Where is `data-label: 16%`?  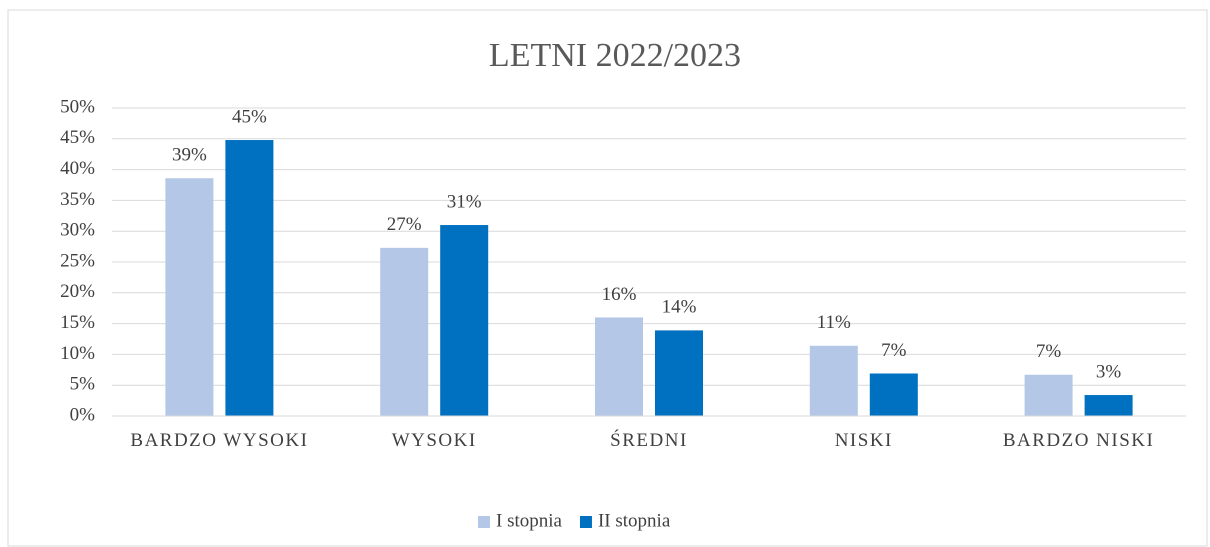
data-label: 16% is located at coordinates (619, 294).